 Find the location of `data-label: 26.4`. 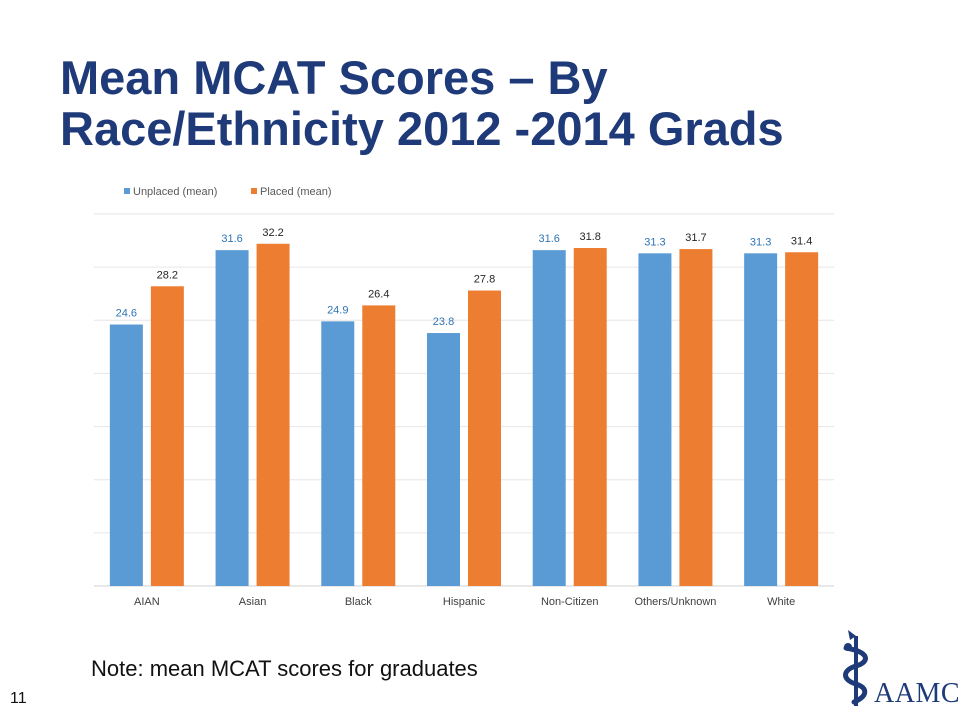

data-label: 26.4 is located at coordinates (378, 294).